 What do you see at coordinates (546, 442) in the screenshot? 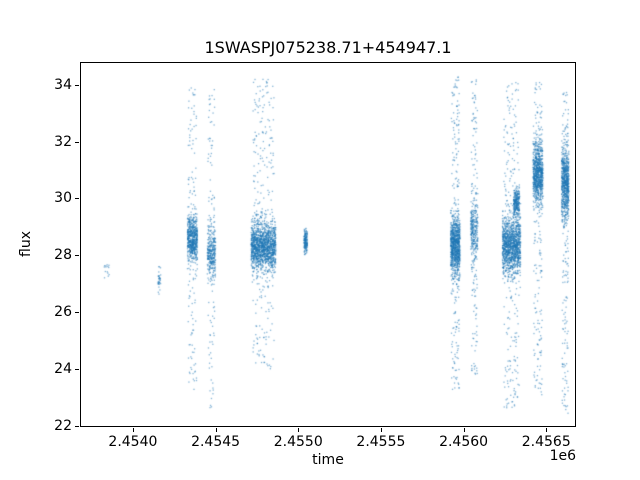
I see `x-tick-label: 2.4565` at bounding box center [546, 442].